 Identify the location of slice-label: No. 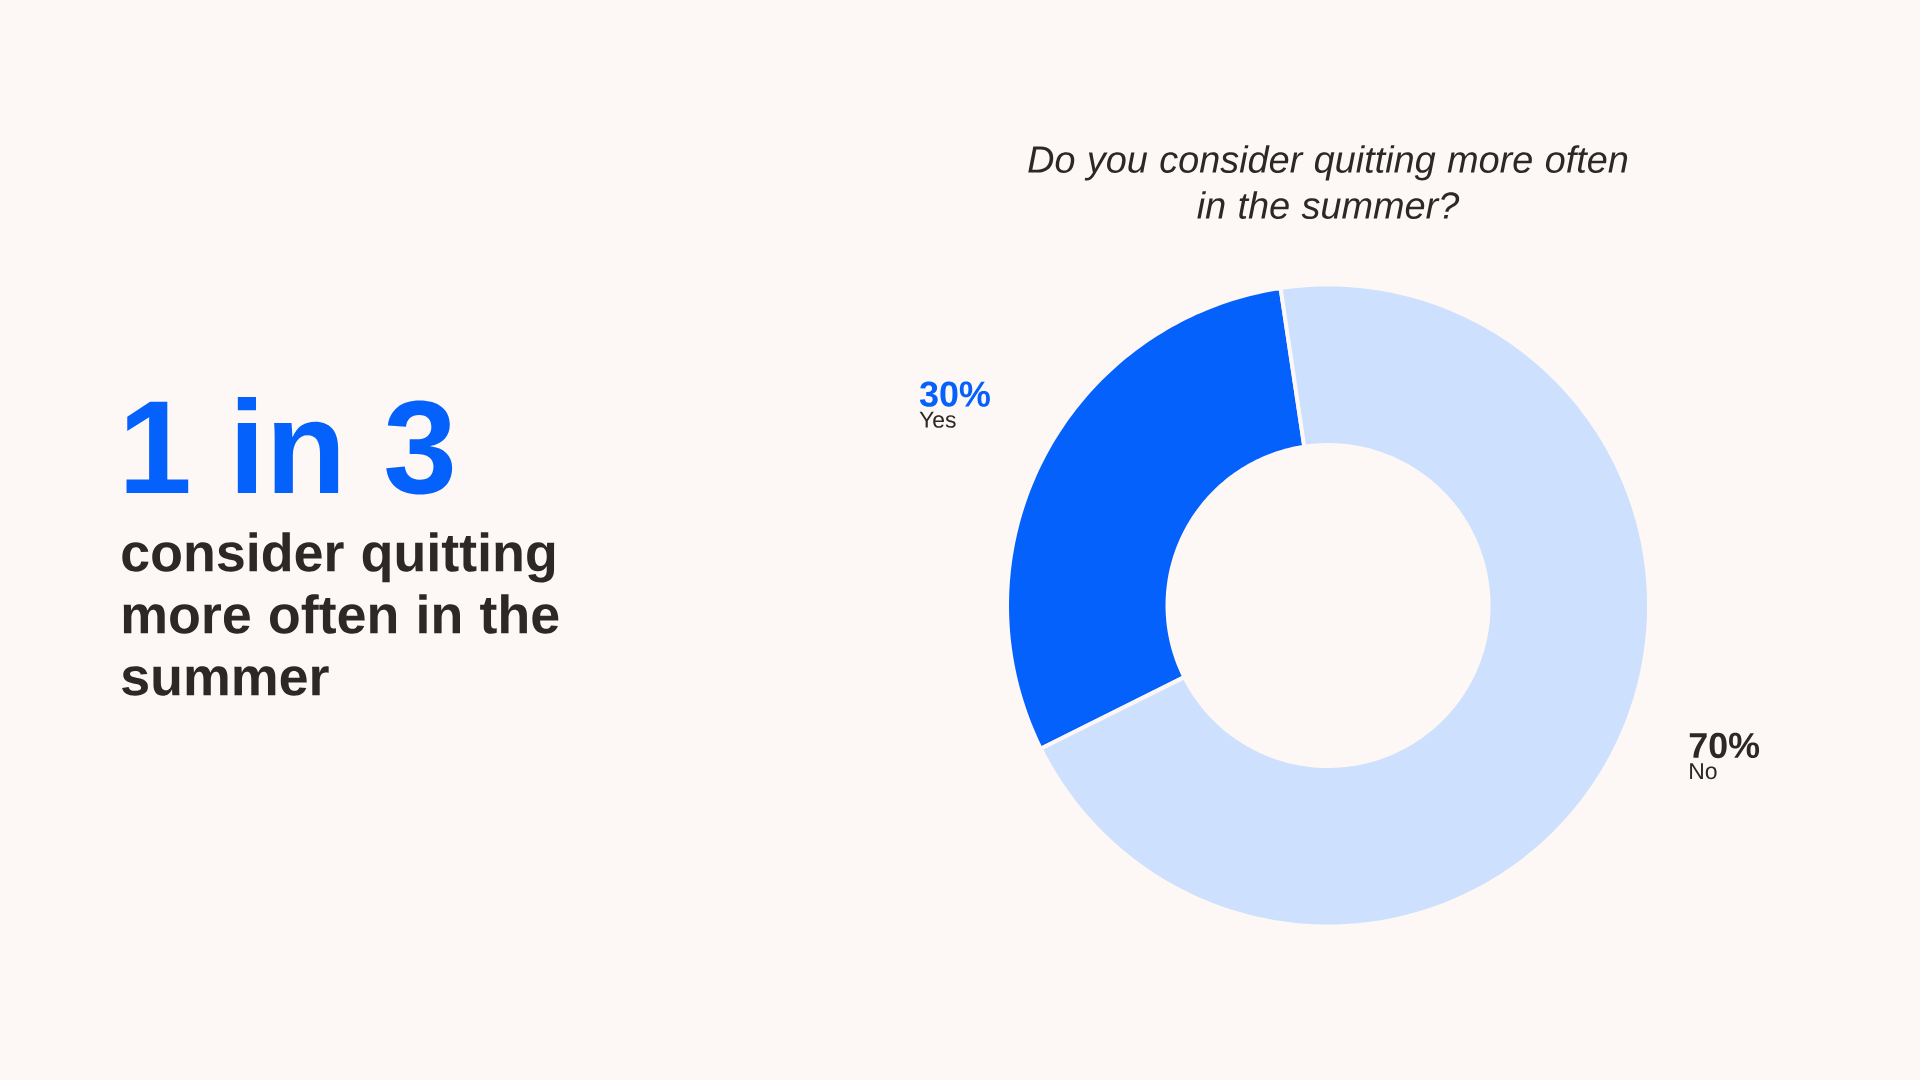
(1703, 771).